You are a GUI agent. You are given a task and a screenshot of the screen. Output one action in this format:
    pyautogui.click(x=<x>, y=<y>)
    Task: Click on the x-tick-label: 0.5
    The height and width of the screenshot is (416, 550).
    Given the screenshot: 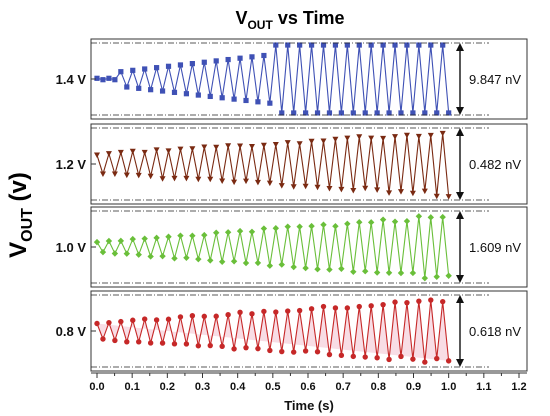 What is the action you would take?
    pyautogui.click(x=272, y=387)
    